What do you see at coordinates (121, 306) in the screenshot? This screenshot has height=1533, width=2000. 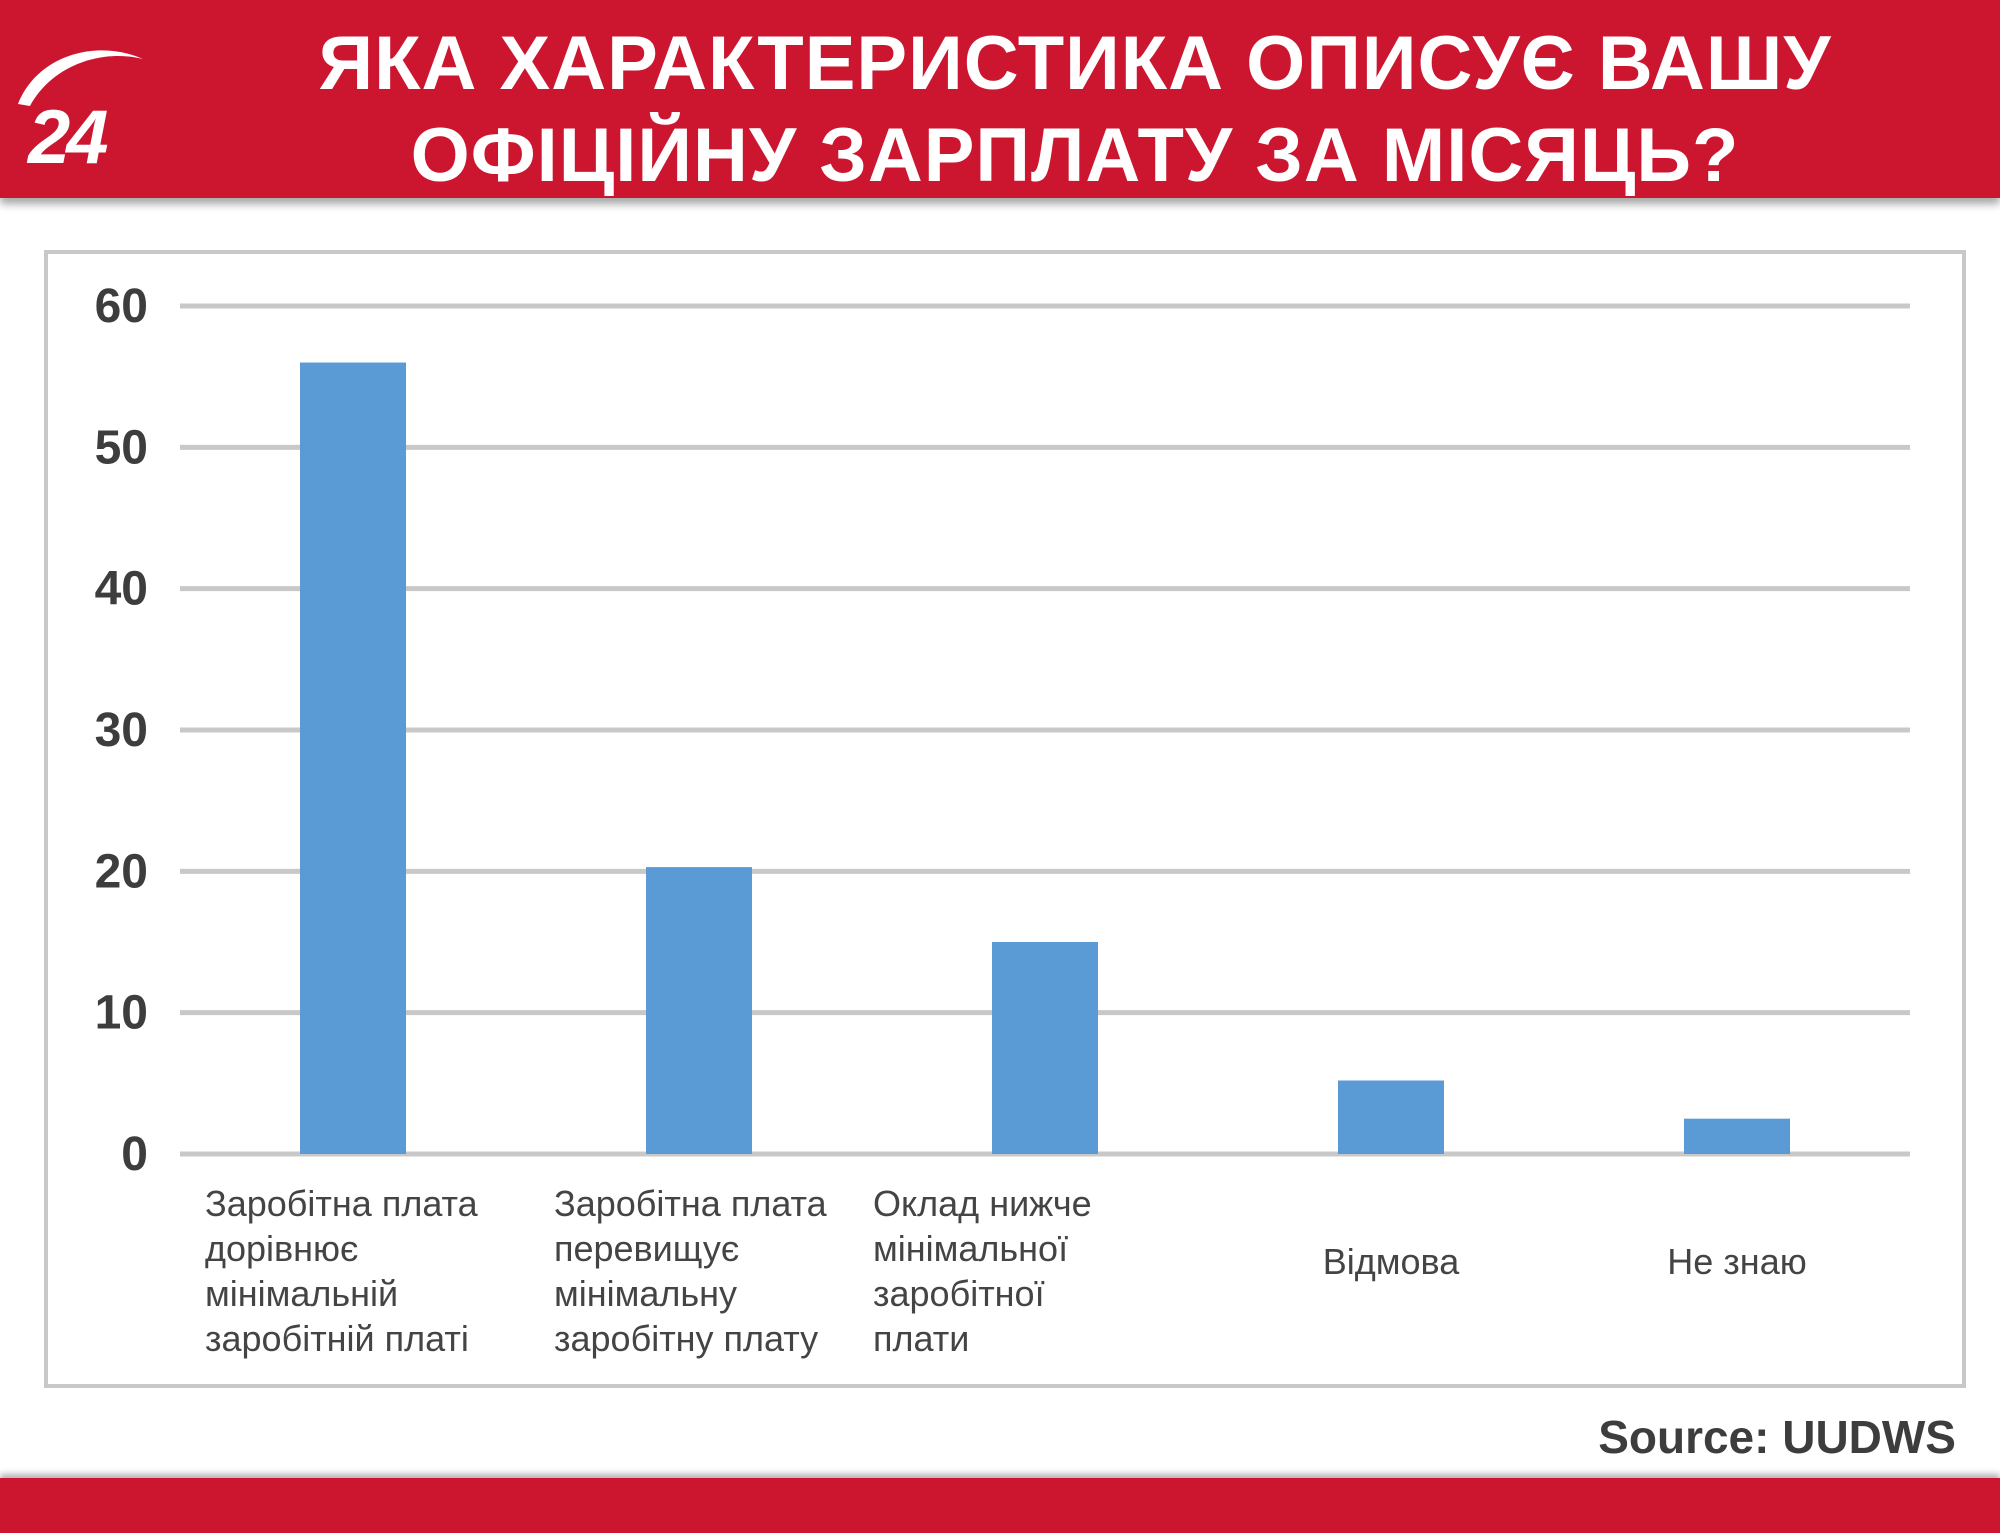 I see `y-tick-label: 60` at bounding box center [121, 306].